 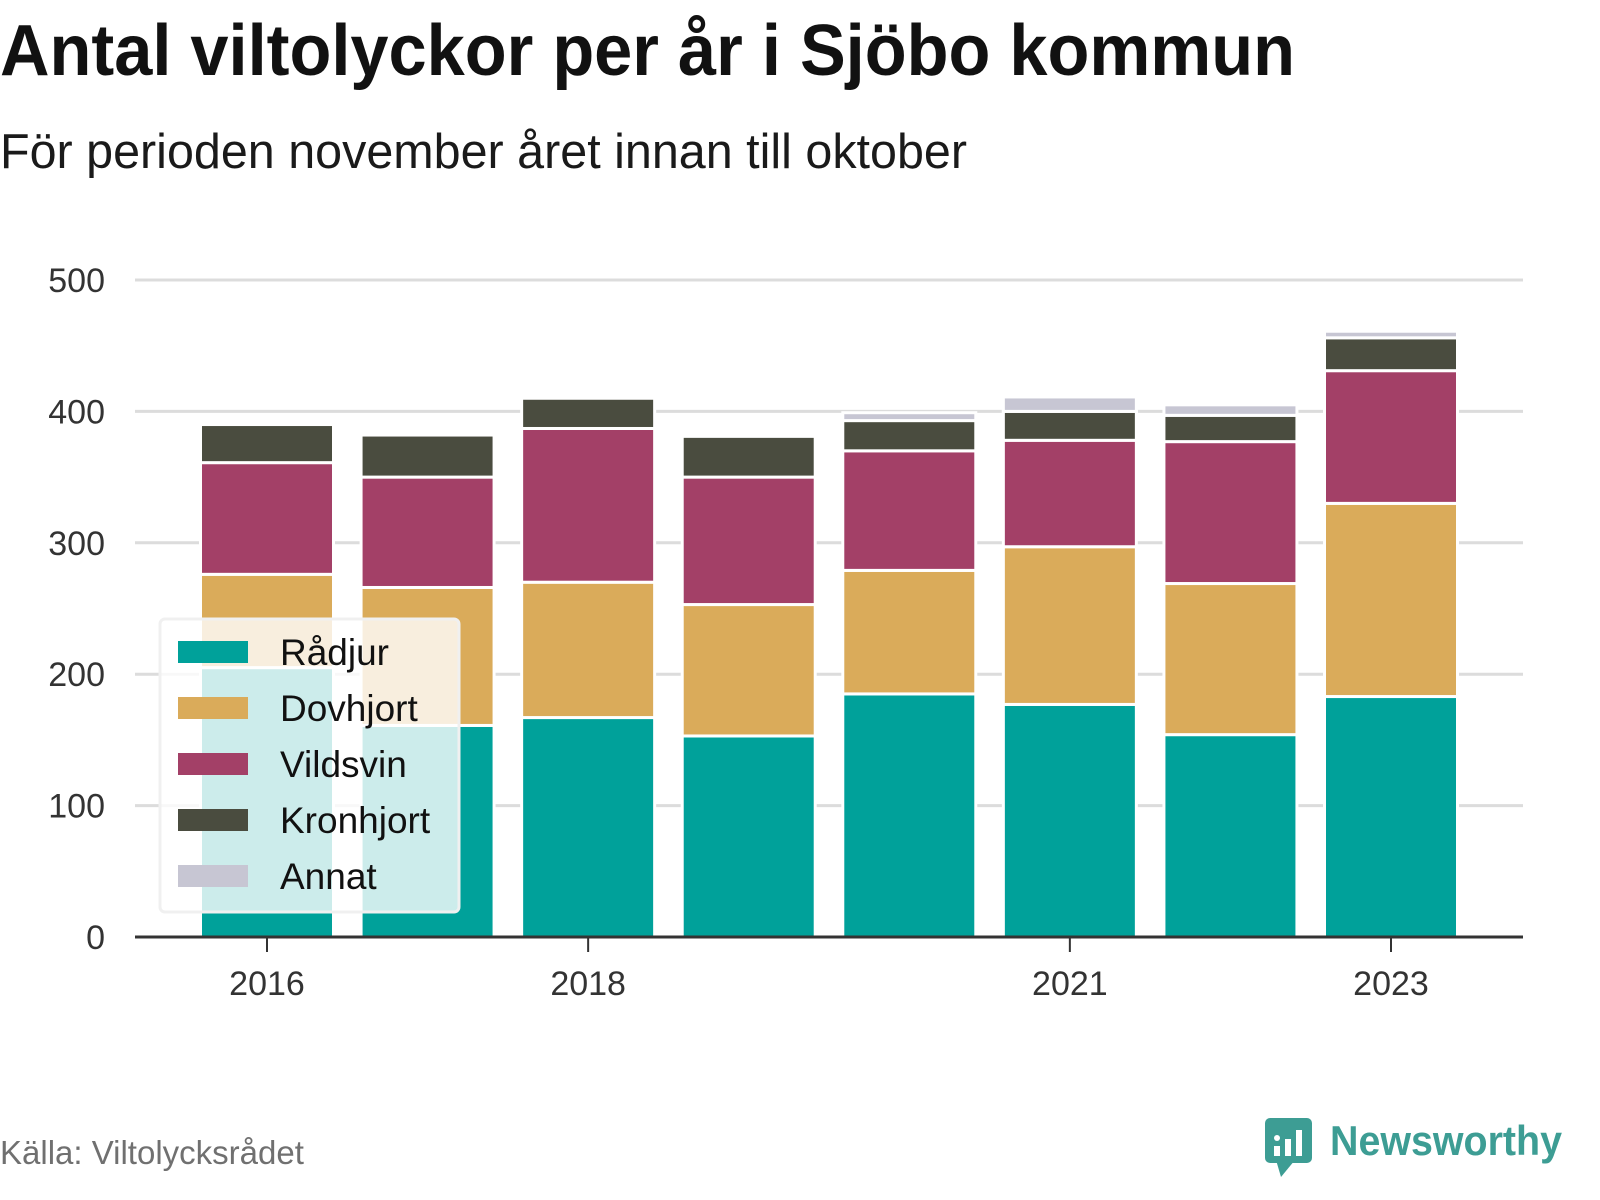 I want to click on bar-2021-dovhjort, so click(x=1069, y=625).